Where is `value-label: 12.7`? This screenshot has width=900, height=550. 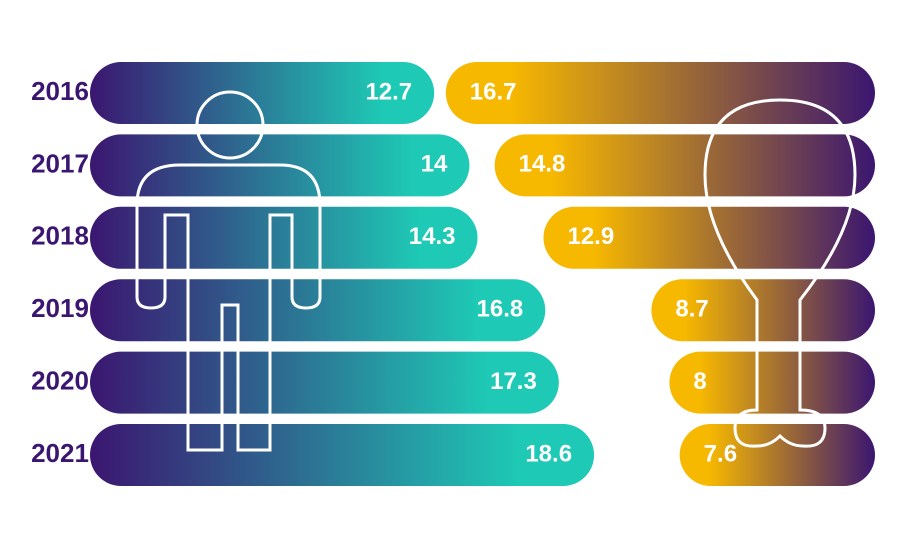 value-label: 12.7 is located at coordinates (388, 91).